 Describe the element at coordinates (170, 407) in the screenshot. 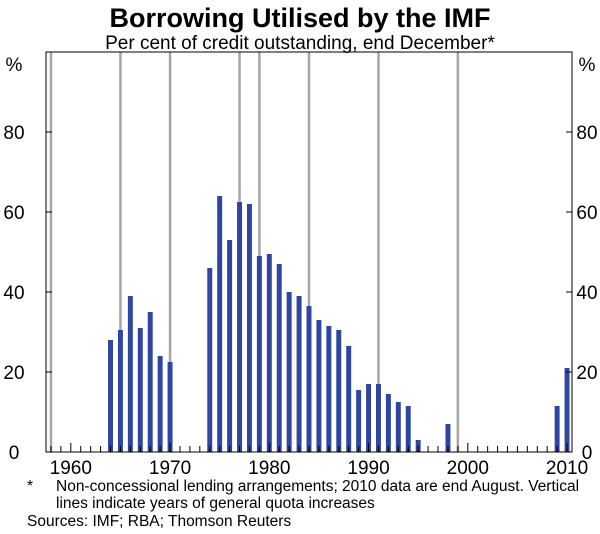

I see `bar-1970` at that location.